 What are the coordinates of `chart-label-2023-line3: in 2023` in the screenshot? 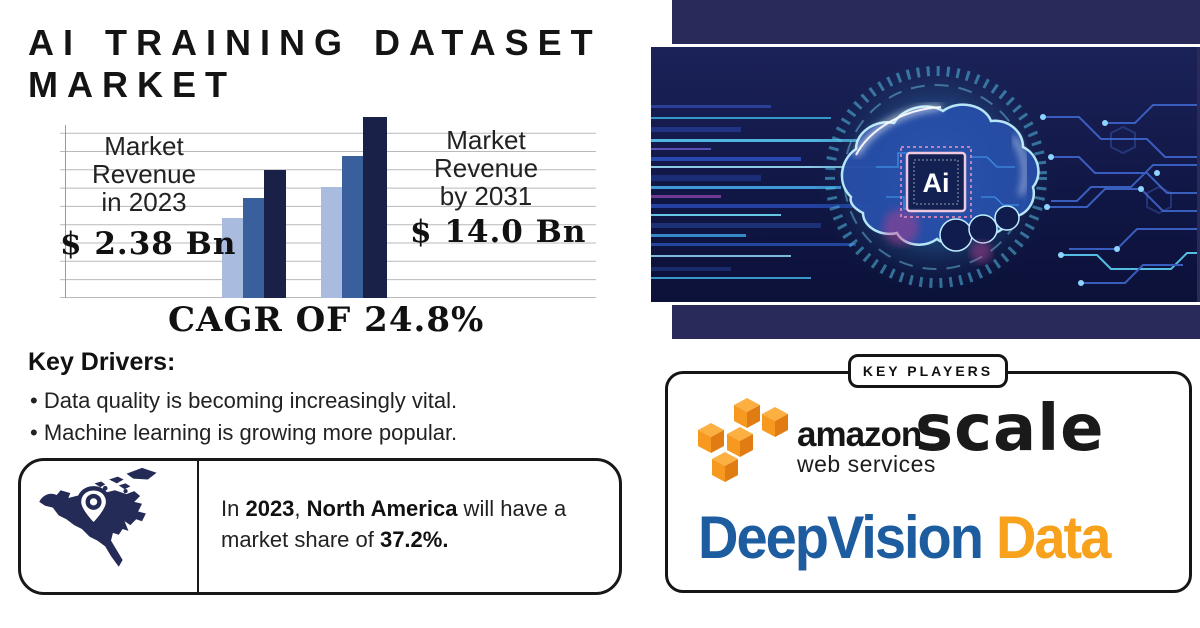 It's located at (144, 202).